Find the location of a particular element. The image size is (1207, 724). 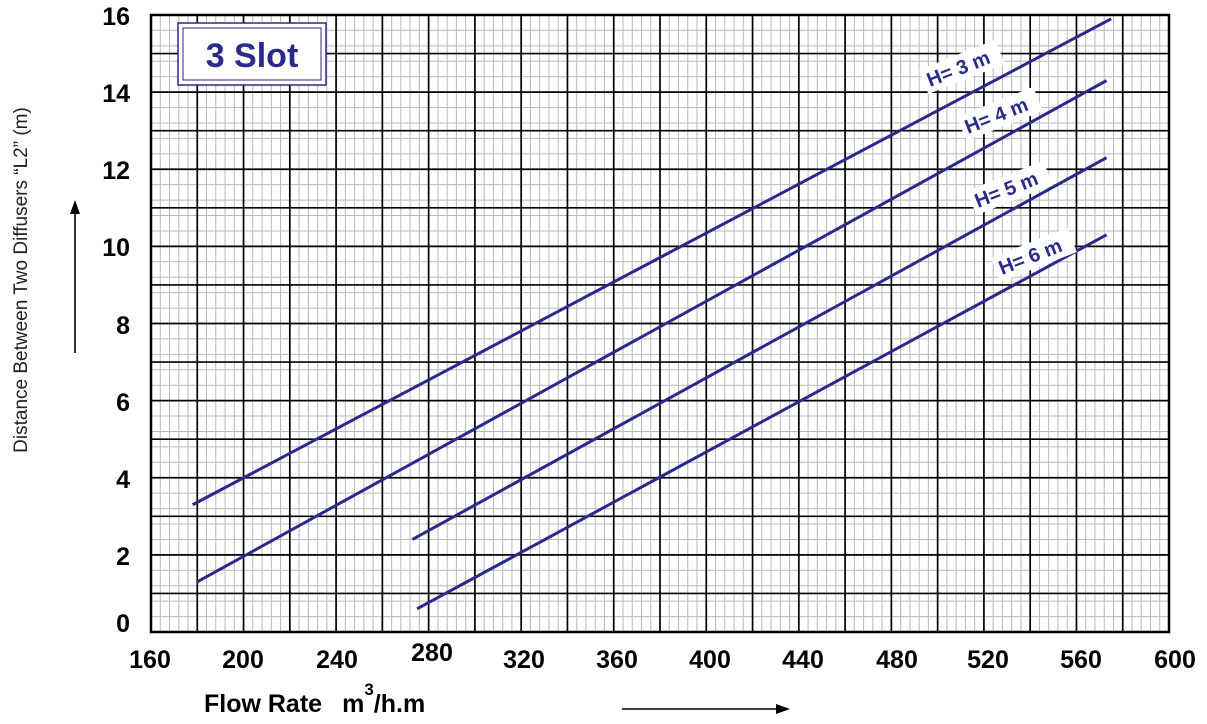

x-tick-label: 360 is located at coordinates (617, 660).